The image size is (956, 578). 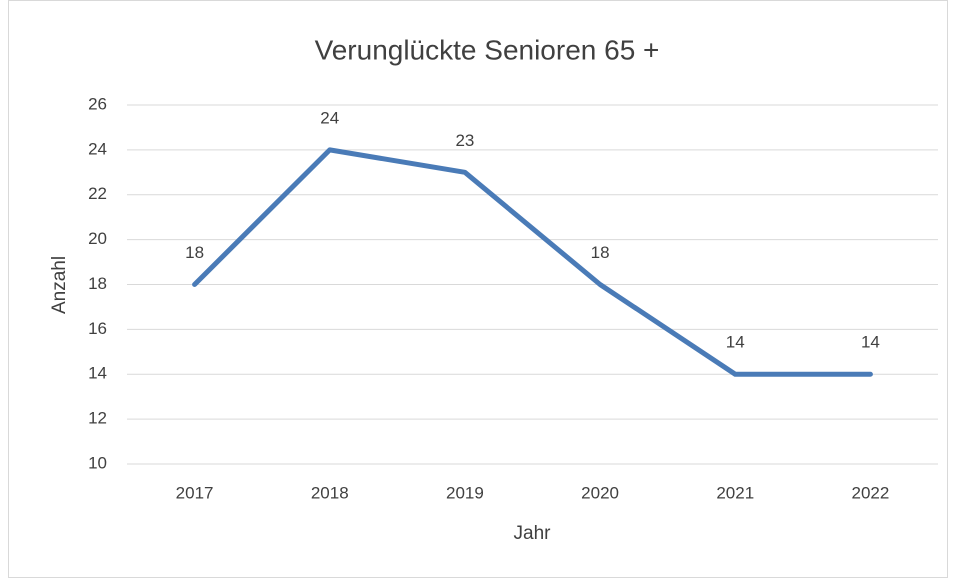 What do you see at coordinates (97, 328) in the screenshot?
I see `y-tick-label: 16` at bounding box center [97, 328].